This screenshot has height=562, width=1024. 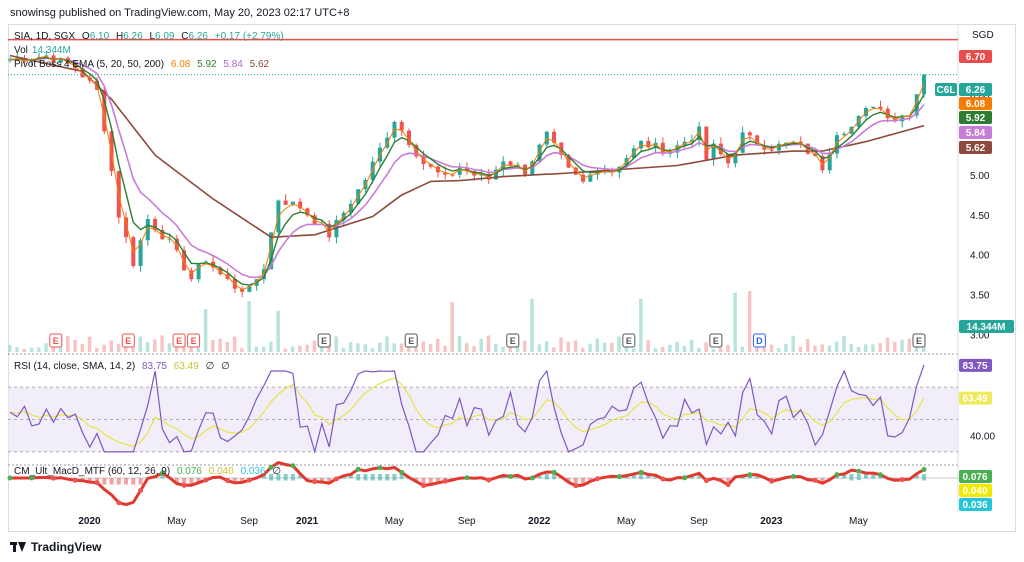 I want to click on rsi-sma-tag-bg, so click(x=975, y=398).